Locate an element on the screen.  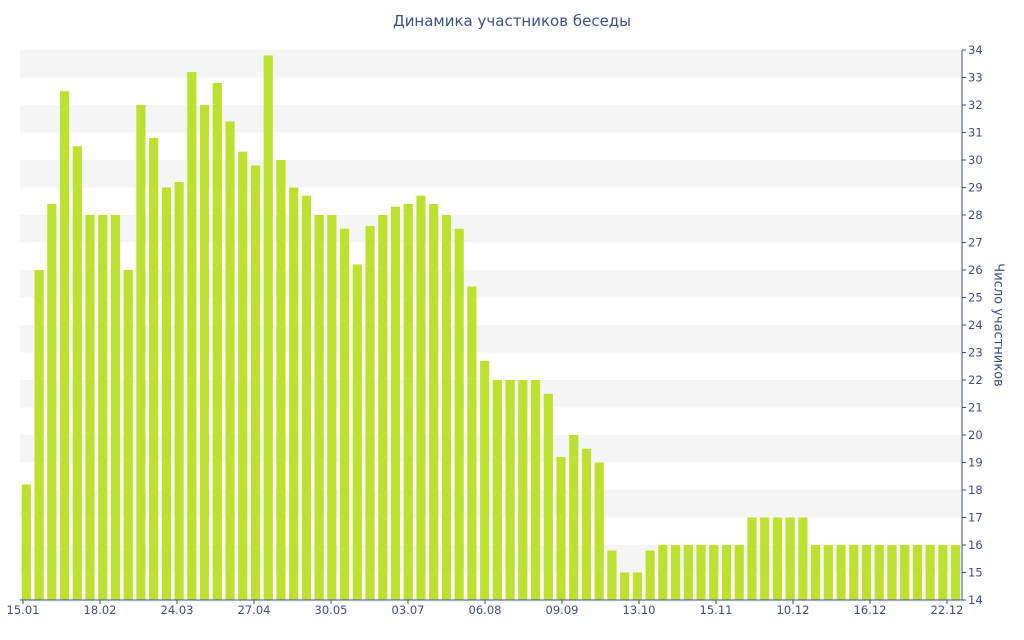
y-tick-label: 15 is located at coordinates (975, 573).